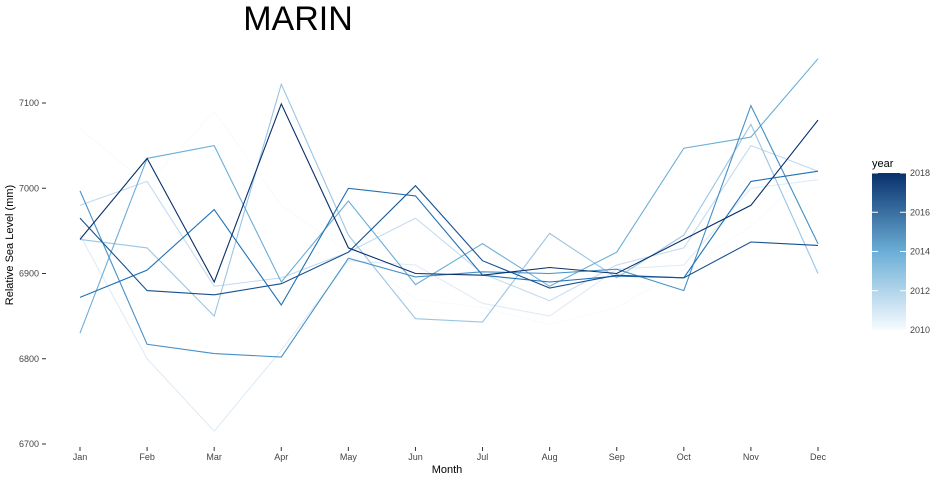  What do you see at coordinates (751, 457) in the screenshot?
I see `x-tick-label: Nov` at bounding box center [751, 457].